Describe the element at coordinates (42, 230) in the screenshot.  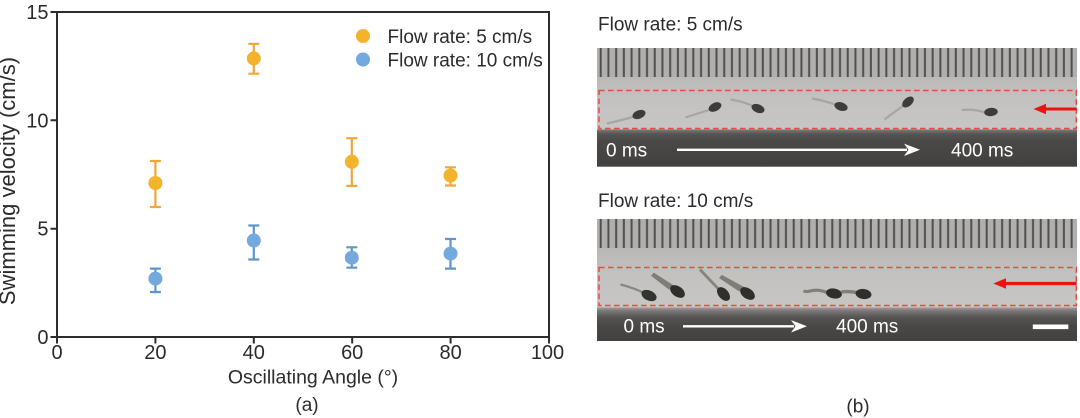
I see `svg-text: 5` at that location.